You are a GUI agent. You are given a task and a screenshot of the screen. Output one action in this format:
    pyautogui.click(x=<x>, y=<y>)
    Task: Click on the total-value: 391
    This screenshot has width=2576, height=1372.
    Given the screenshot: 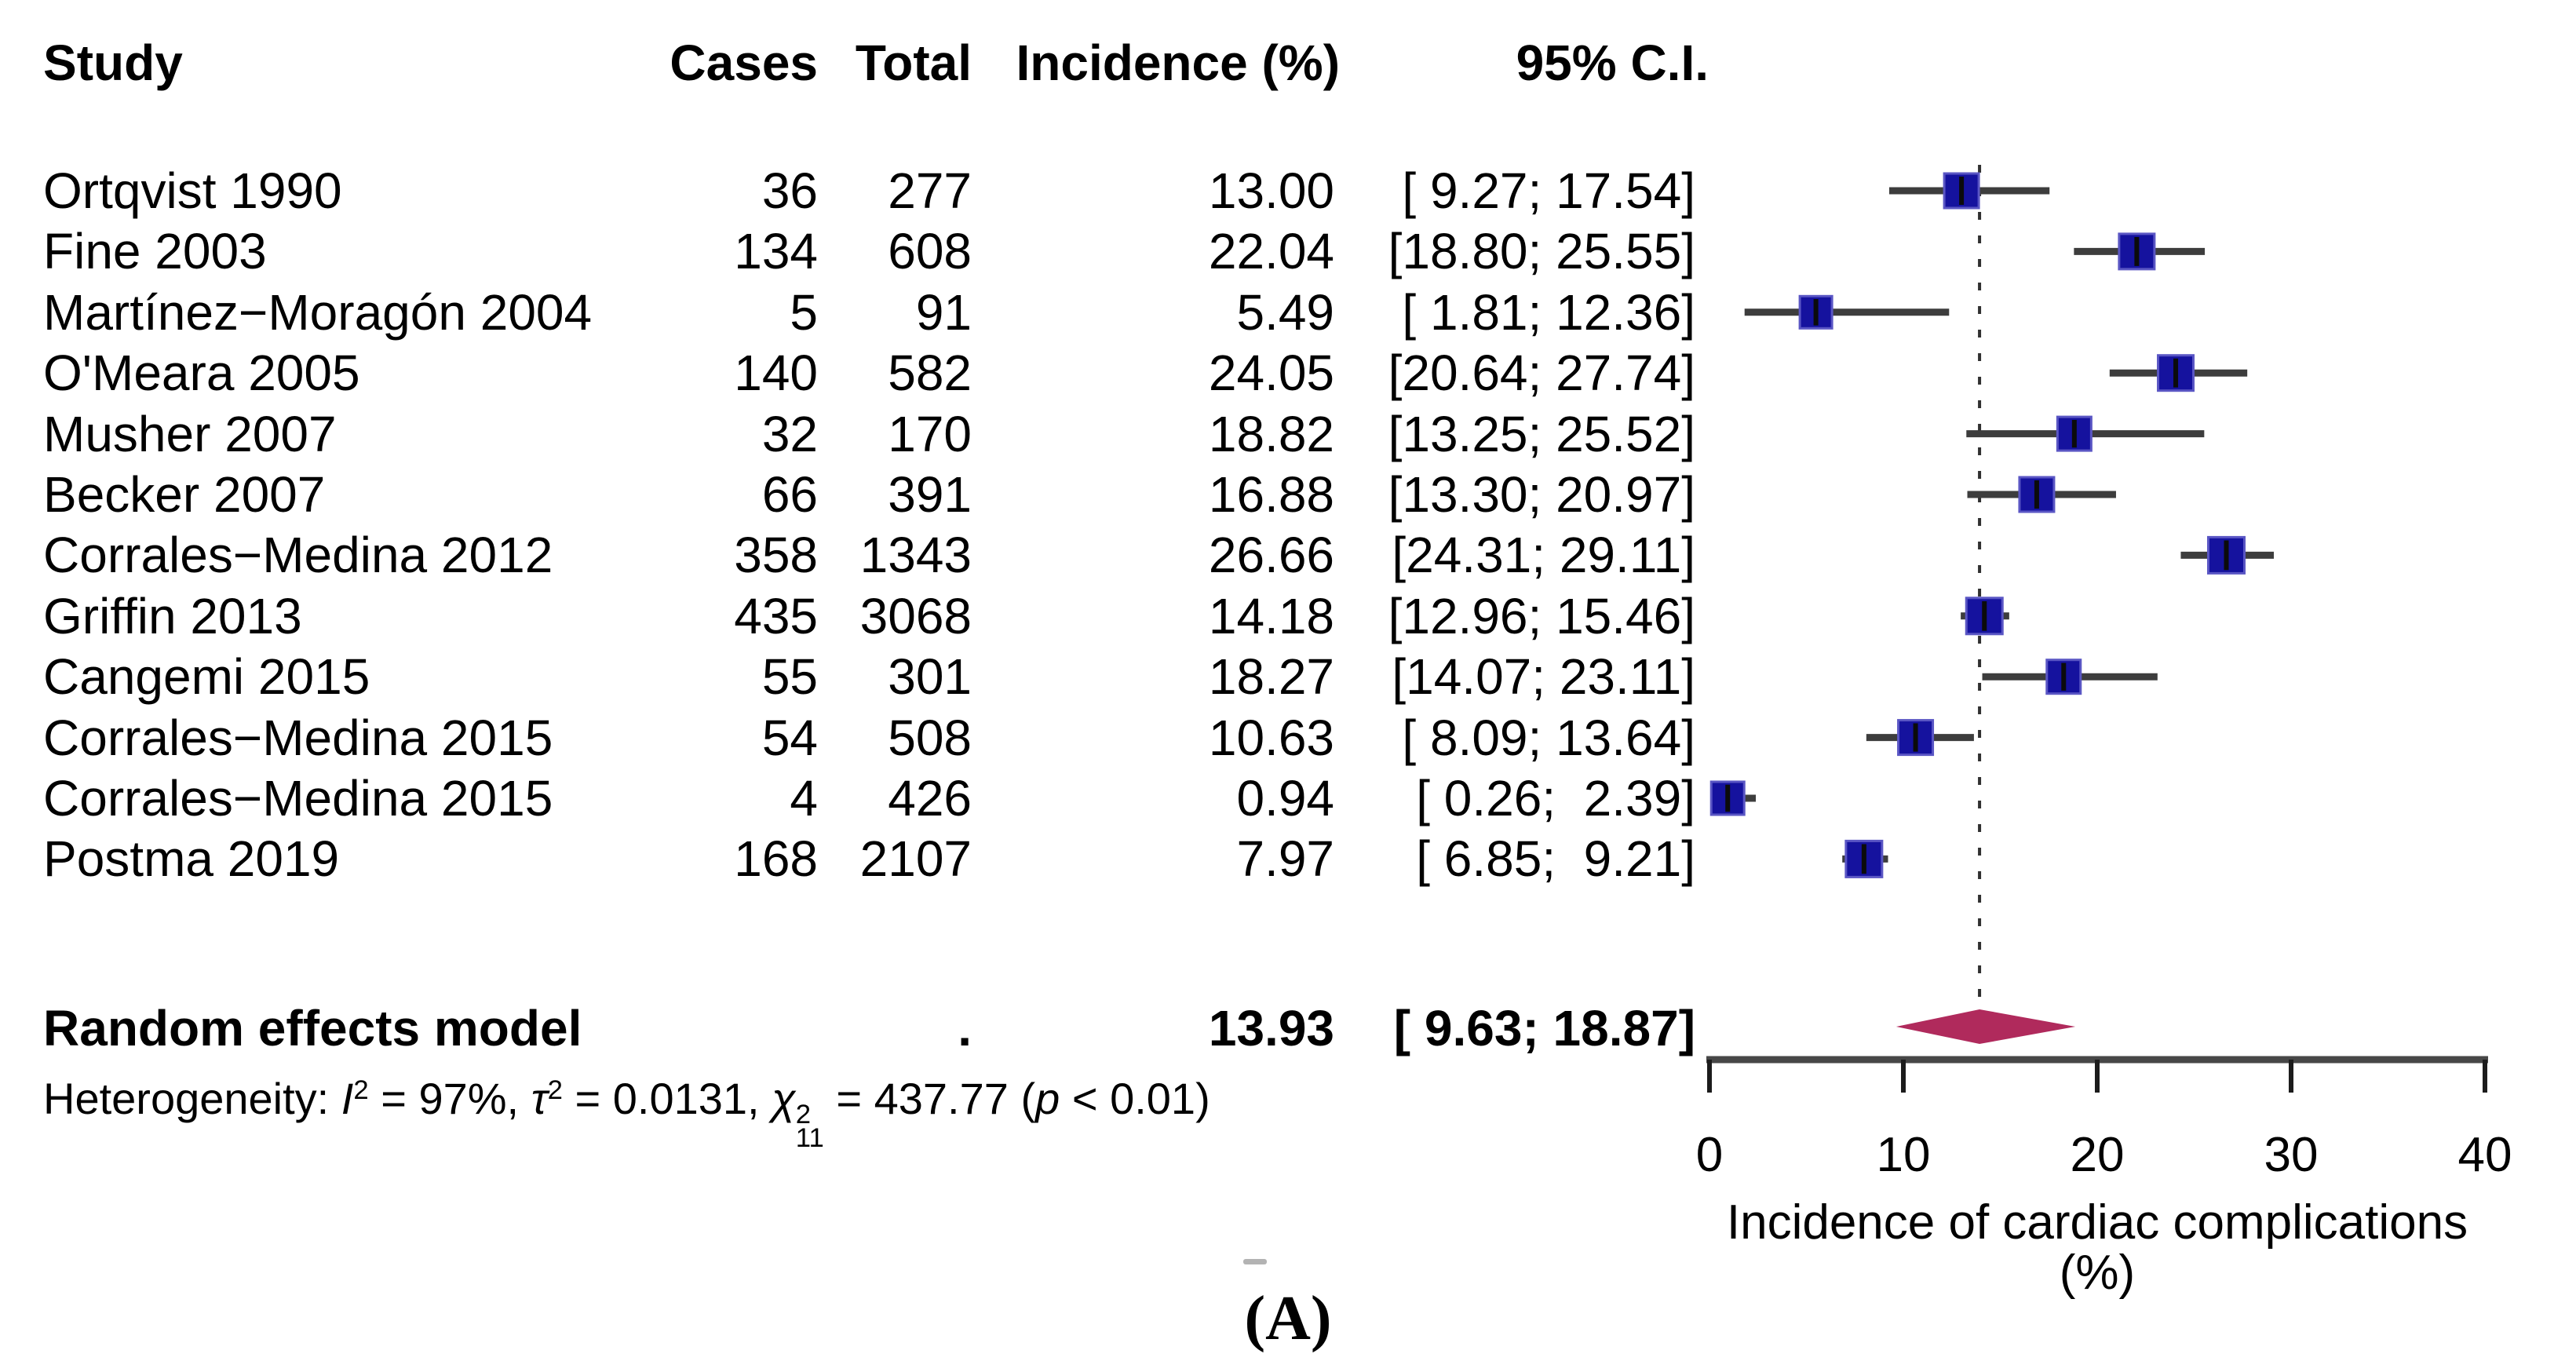 What is the action you would take?
    pyautogui.click(x=930, y=494)
    